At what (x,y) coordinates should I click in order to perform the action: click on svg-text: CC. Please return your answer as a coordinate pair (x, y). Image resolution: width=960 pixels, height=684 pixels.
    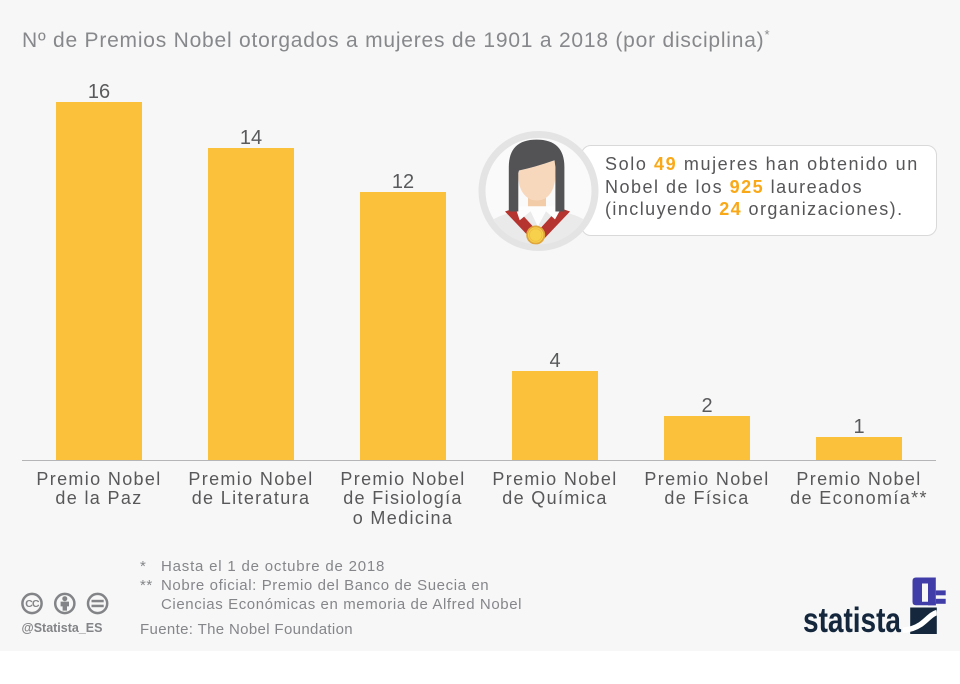
    Looking at the image, I should click on (32, 604).